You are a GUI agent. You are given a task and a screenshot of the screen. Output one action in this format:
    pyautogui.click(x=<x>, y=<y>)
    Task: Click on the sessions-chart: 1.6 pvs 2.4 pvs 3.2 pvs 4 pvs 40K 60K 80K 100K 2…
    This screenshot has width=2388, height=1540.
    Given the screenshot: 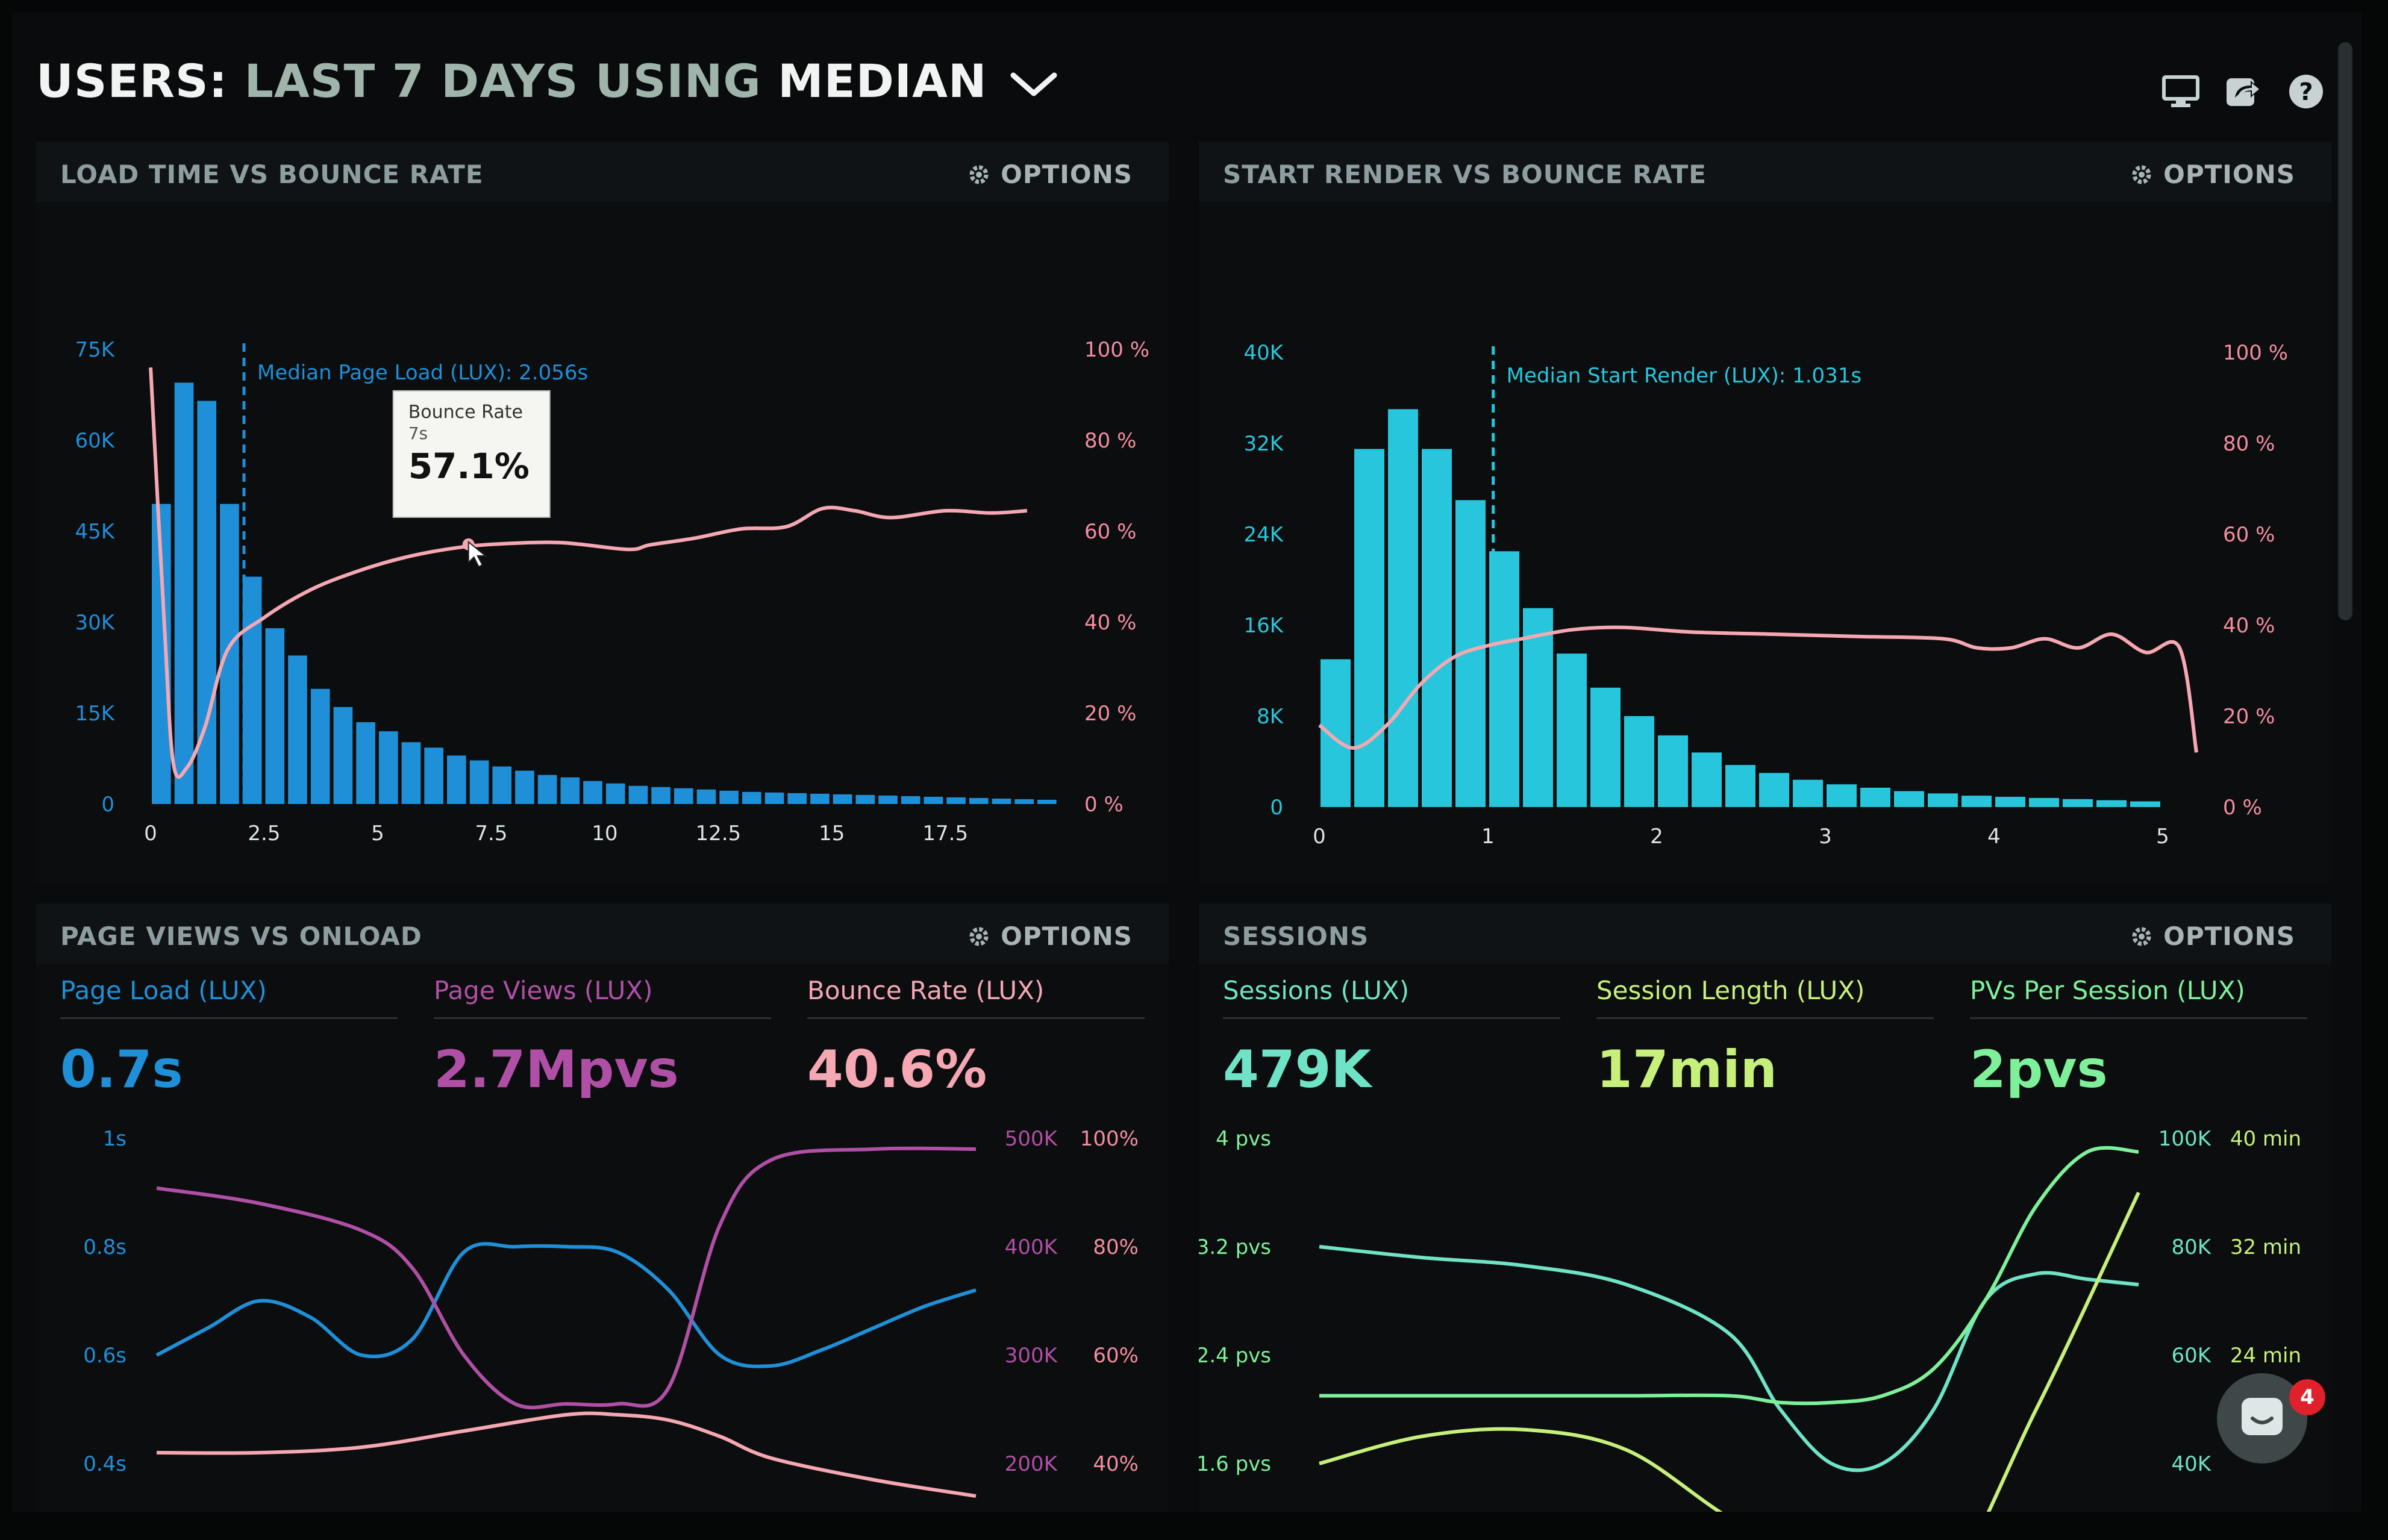 What is the action you would take?
    pyautogui.click(x=1750, y=1319)
    